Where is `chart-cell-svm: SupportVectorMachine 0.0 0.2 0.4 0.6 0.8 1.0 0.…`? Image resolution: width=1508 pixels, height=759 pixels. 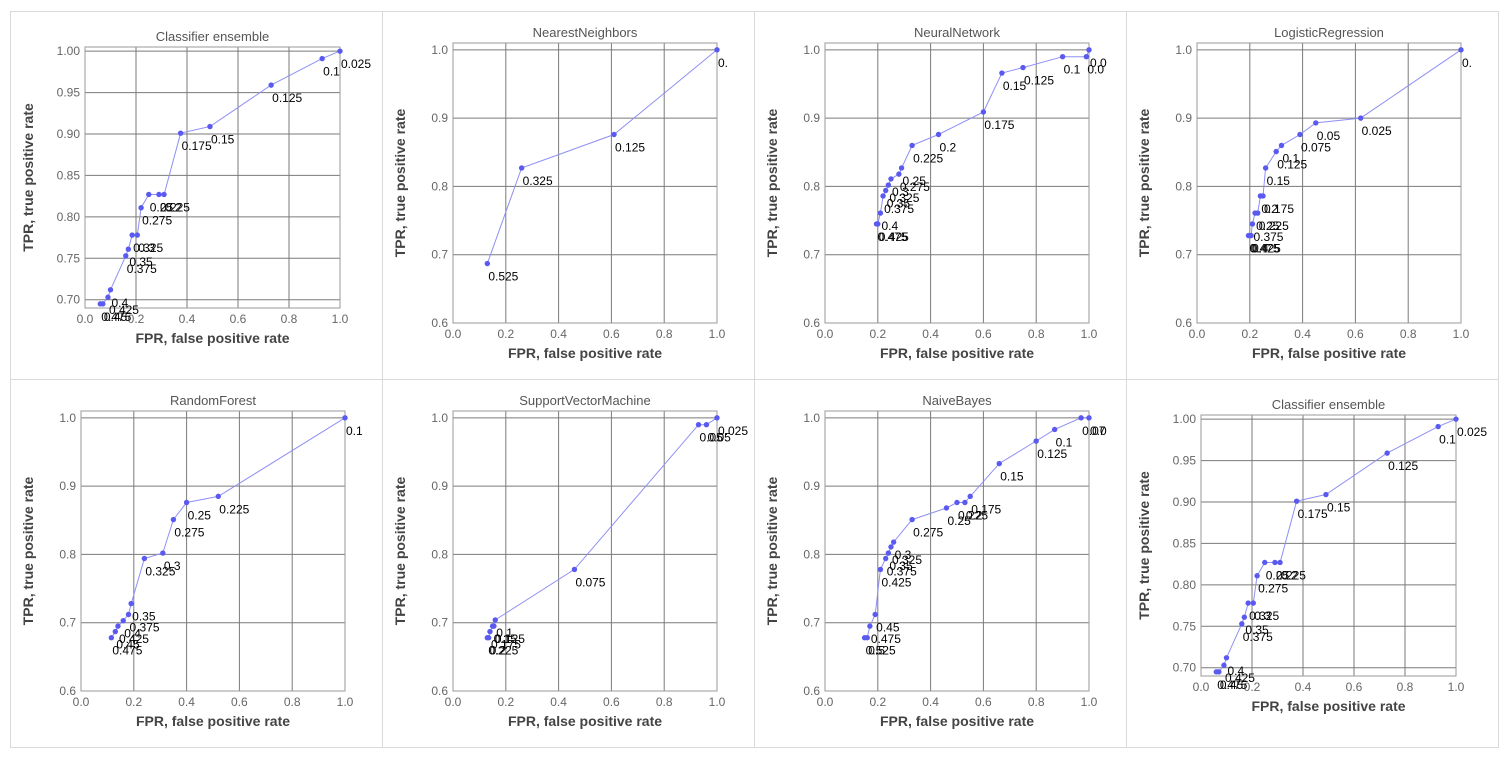
chart-cell-svm: SupportVectorMachine 0.0 0.2 0.4 0.6 0.8 1.0 0.… is located at coordinates (569, 564).